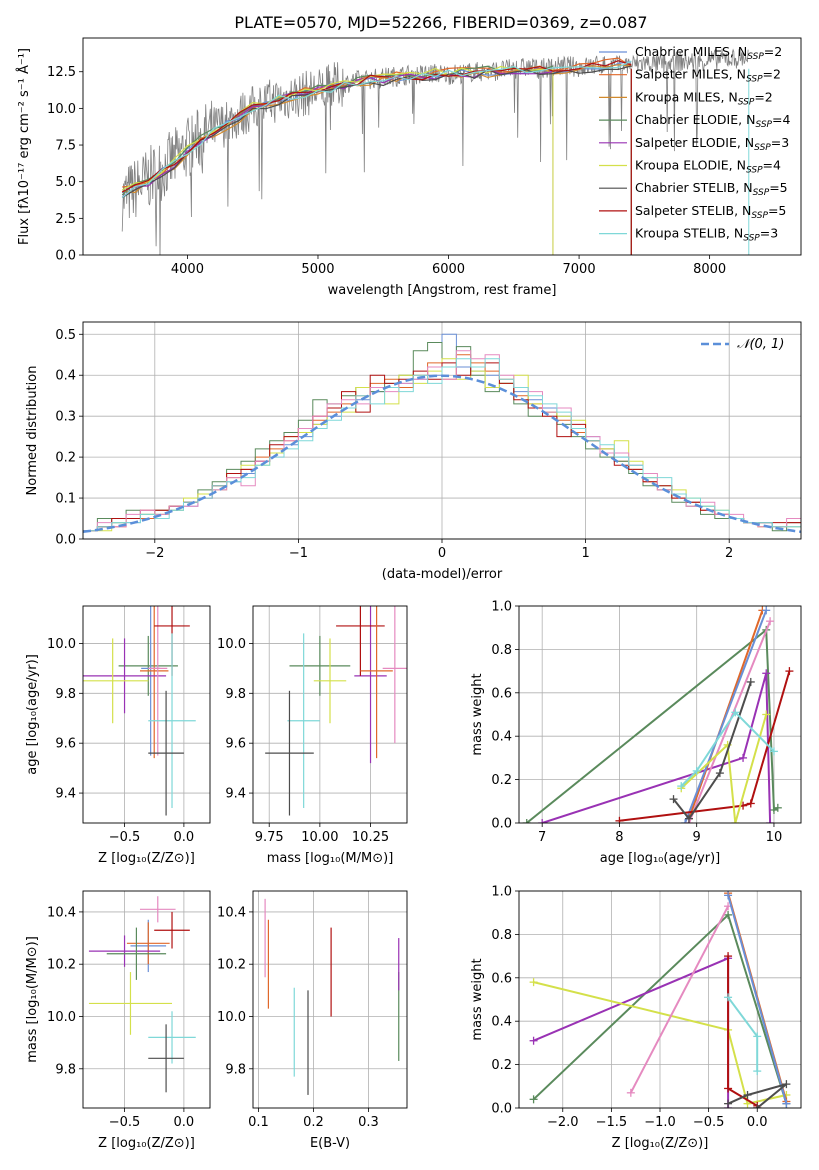 The height and width of the screenshot is (1170, 819). Describe the element at coordinates (694, 142) in the screenshot. I see `legend-entry-text: Salpeter ELODIE, N` at that location.